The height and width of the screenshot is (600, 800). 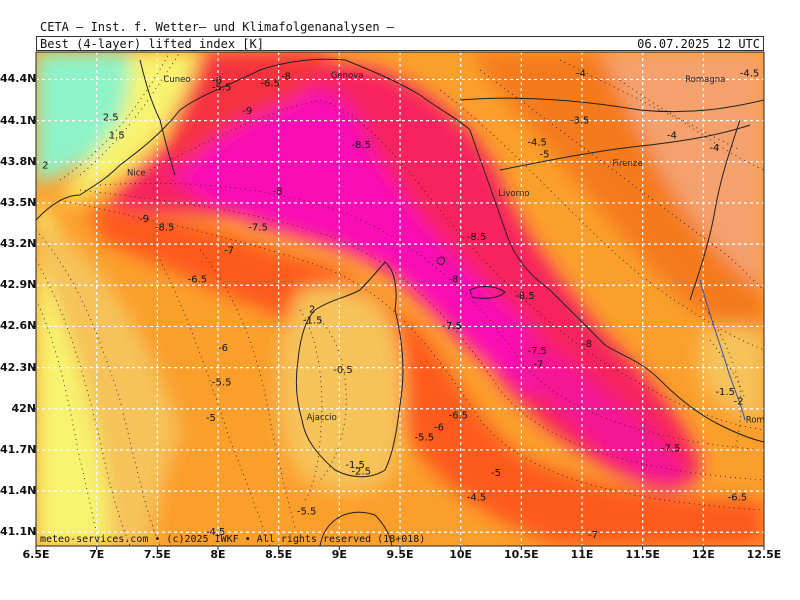 What do you see at coordinates (152, 44) in the screenshot?
I see `parameter-title: Best_(4-layer)_lifted_index_[K]` at bounding box center [152, 44].